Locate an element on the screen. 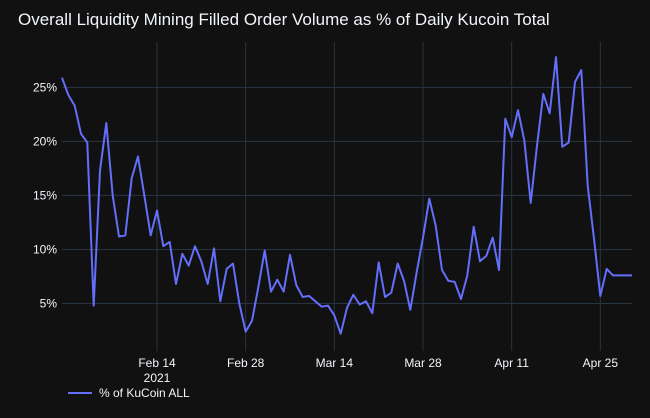  x-tick-label: Apr 25 is located at coordinates (601, 363).